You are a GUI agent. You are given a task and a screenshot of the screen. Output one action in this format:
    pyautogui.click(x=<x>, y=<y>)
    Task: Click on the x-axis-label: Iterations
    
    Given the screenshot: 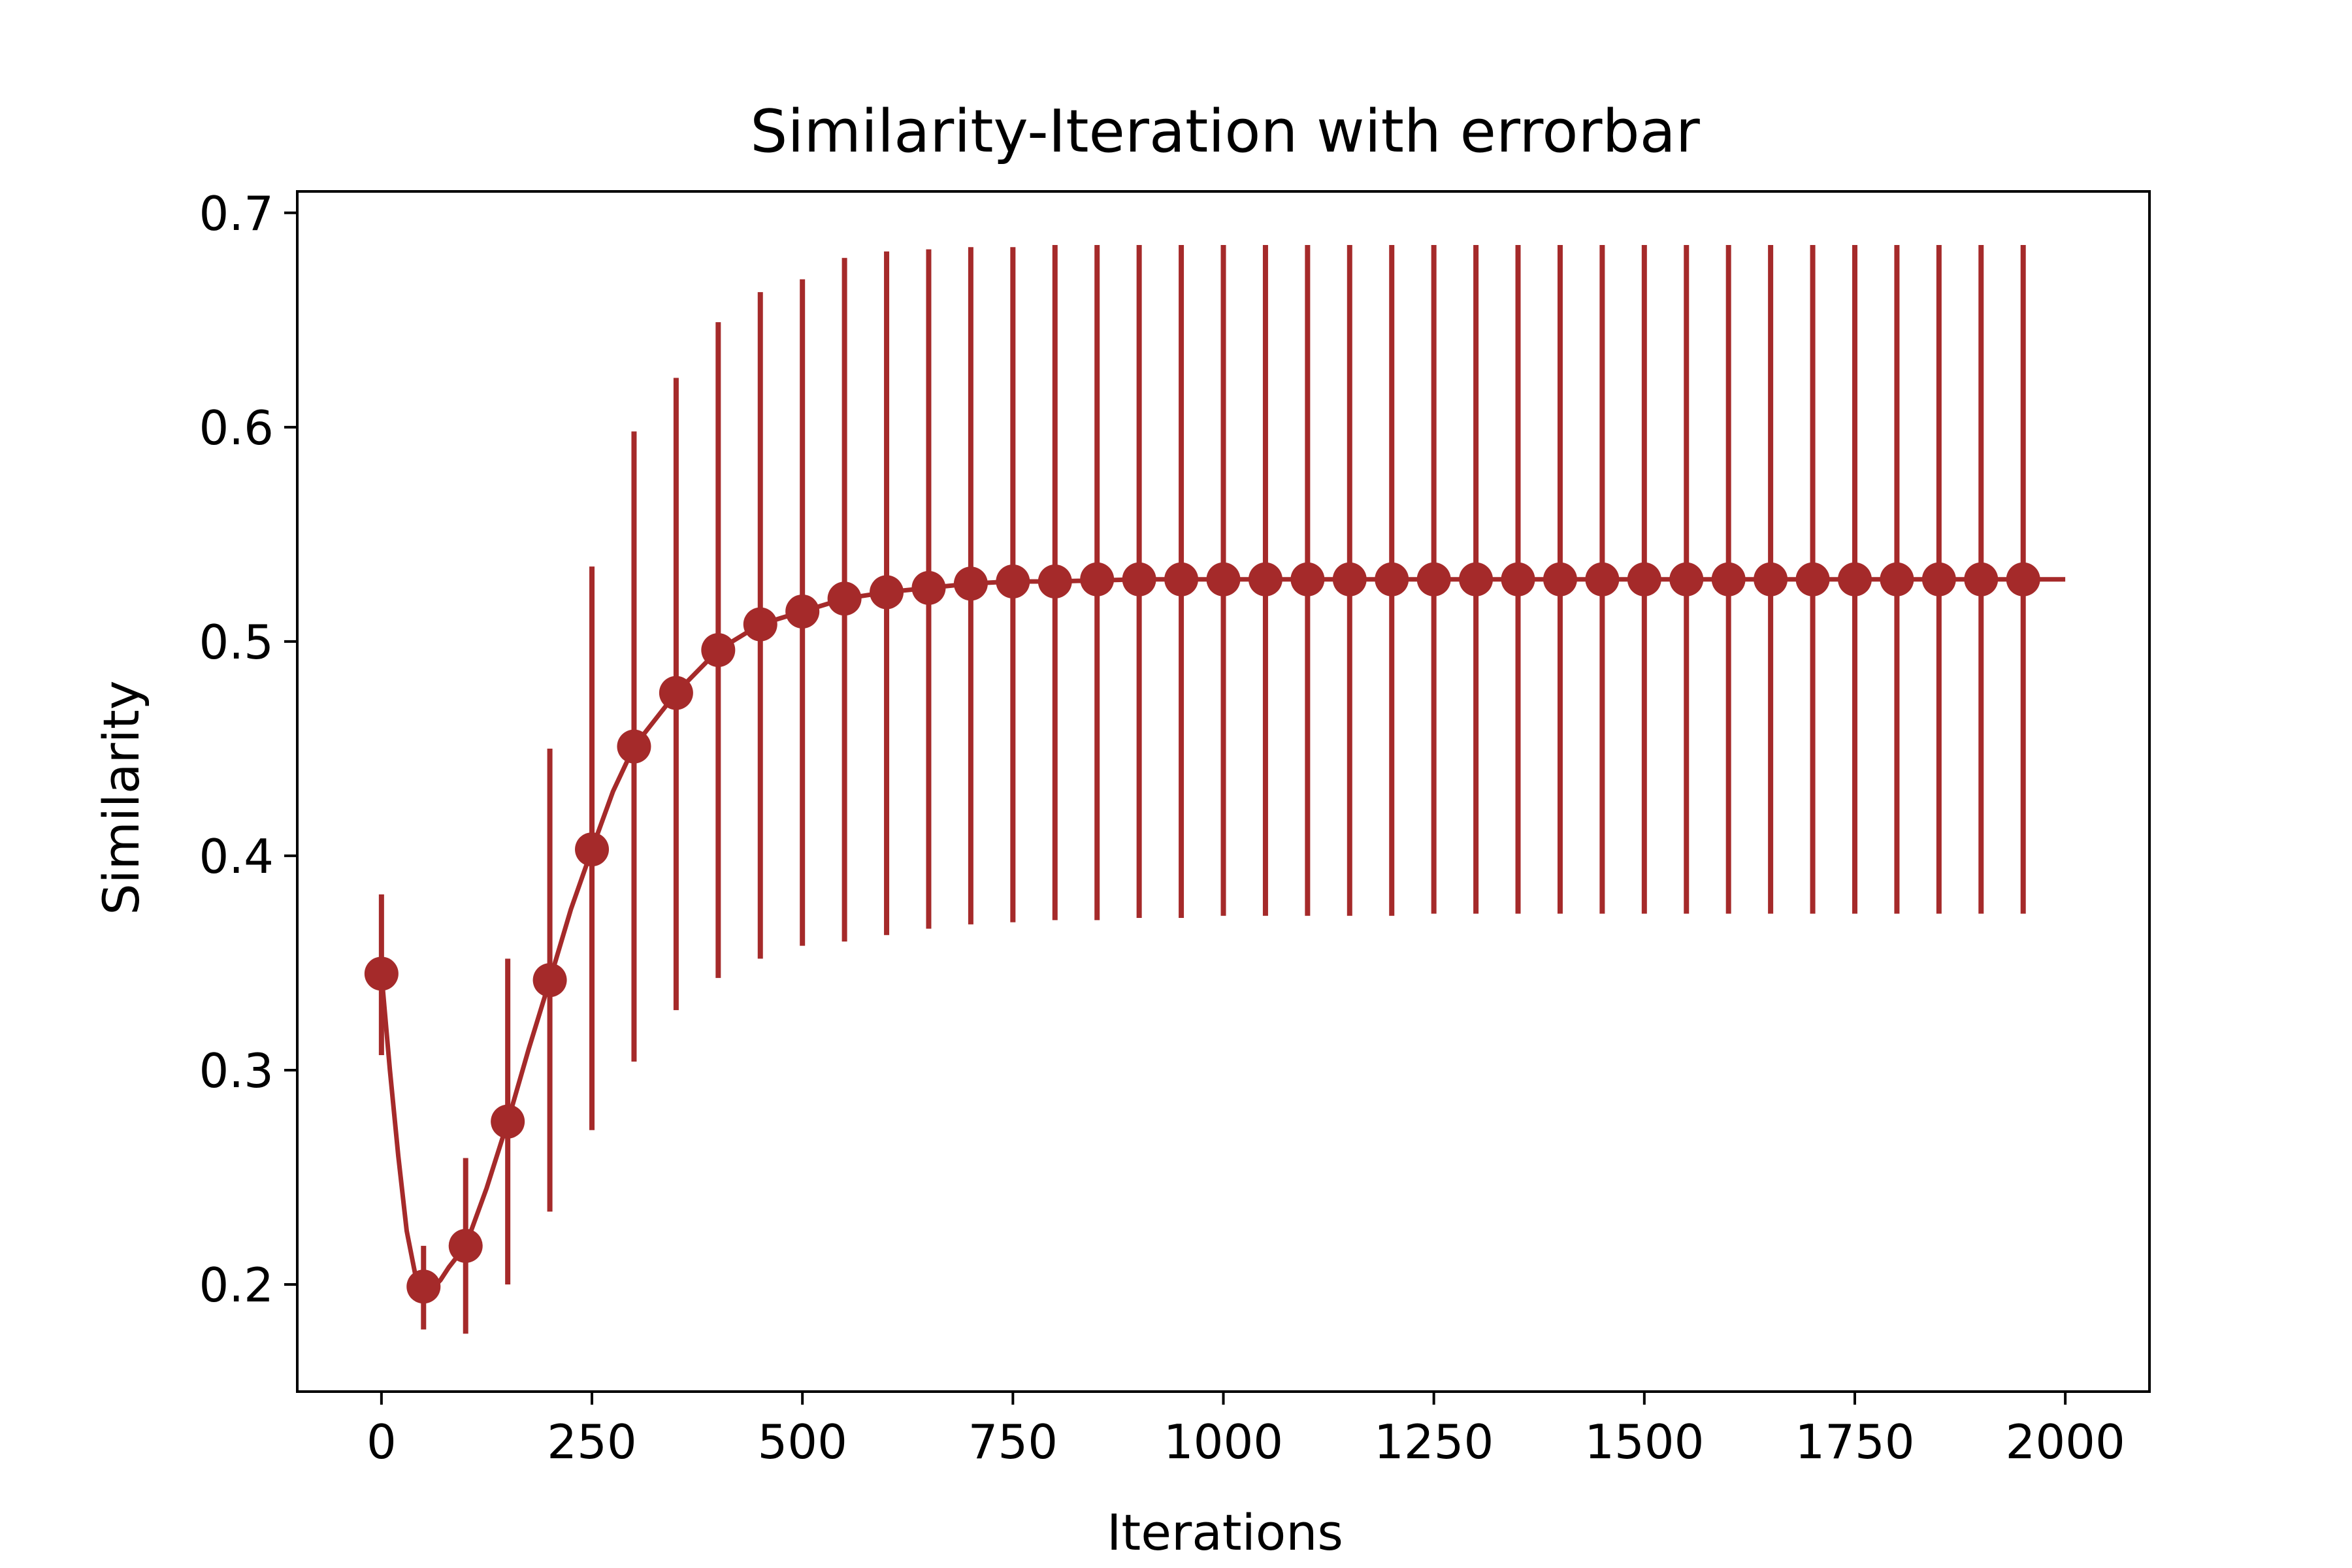 What is the action you would take?
    pyautogui.click(x=1225, y=1532)
    